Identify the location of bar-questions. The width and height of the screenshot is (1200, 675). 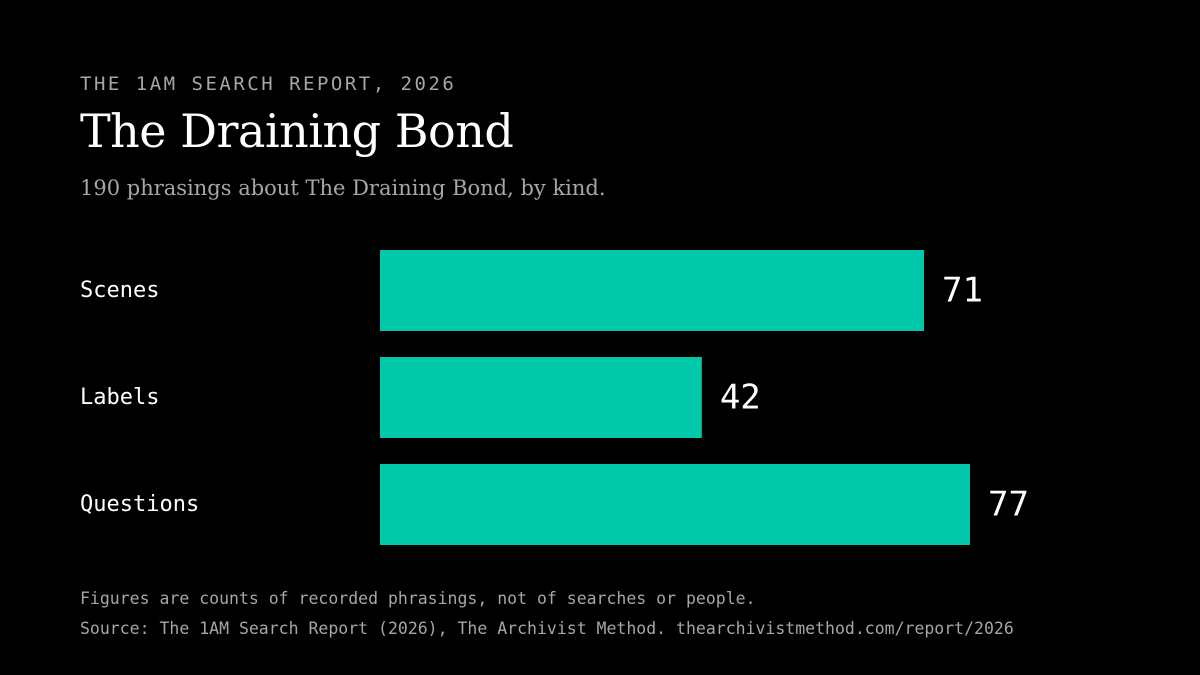
(675, 504).